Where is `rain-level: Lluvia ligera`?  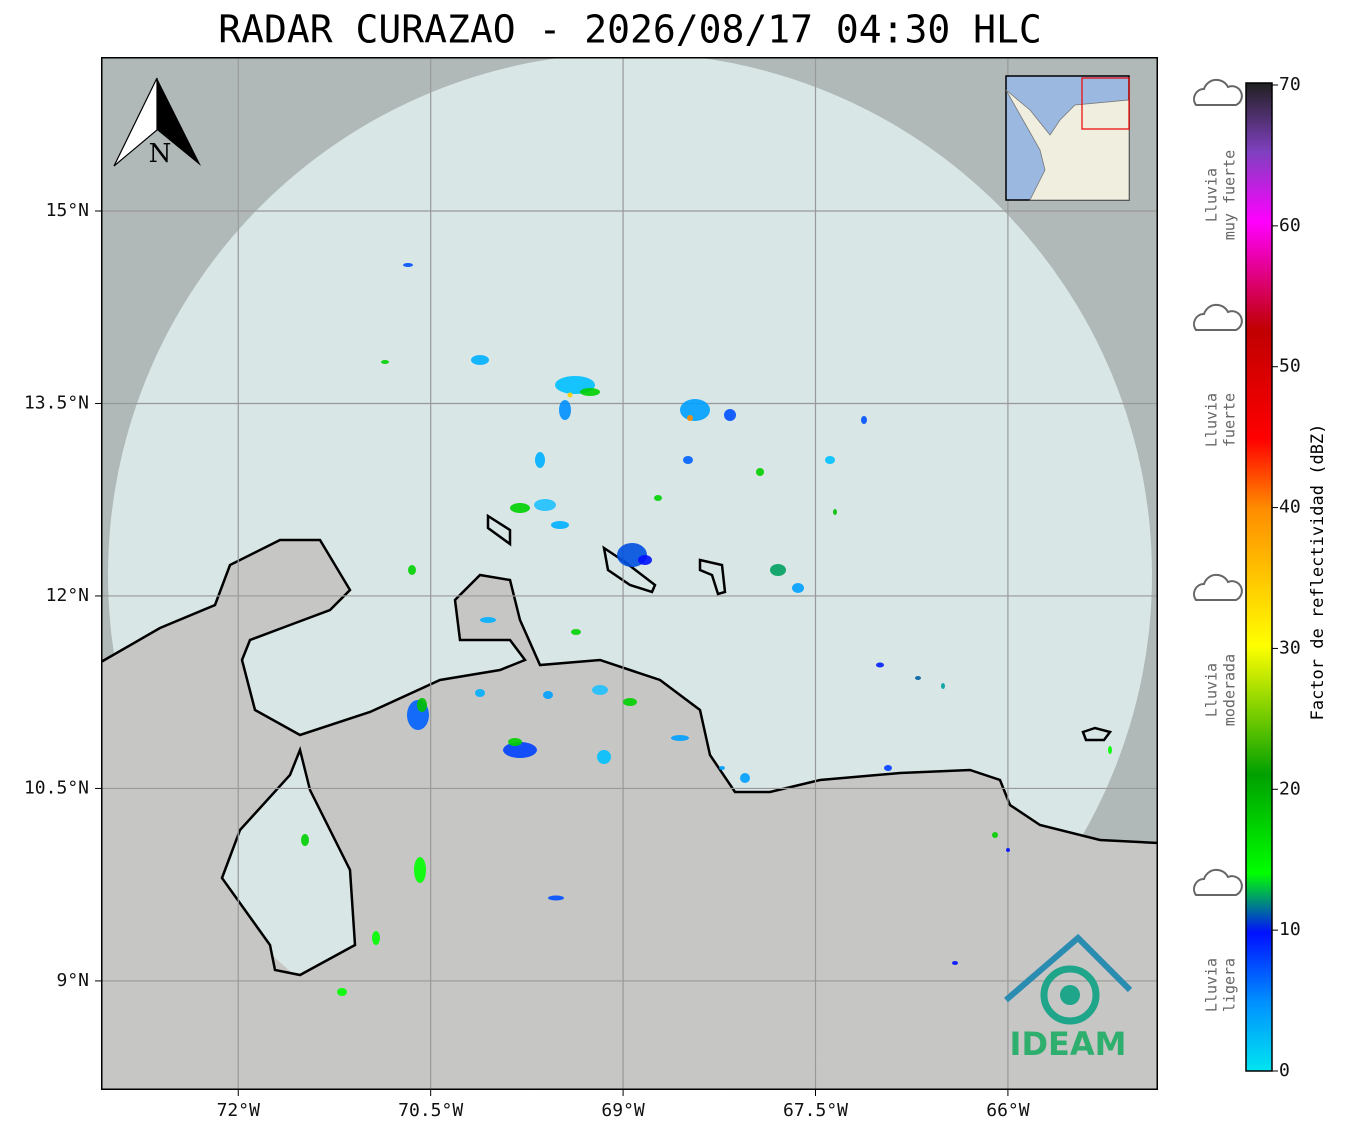
rain-level: Lluvia ligera is located at coordinates (1218, 940).